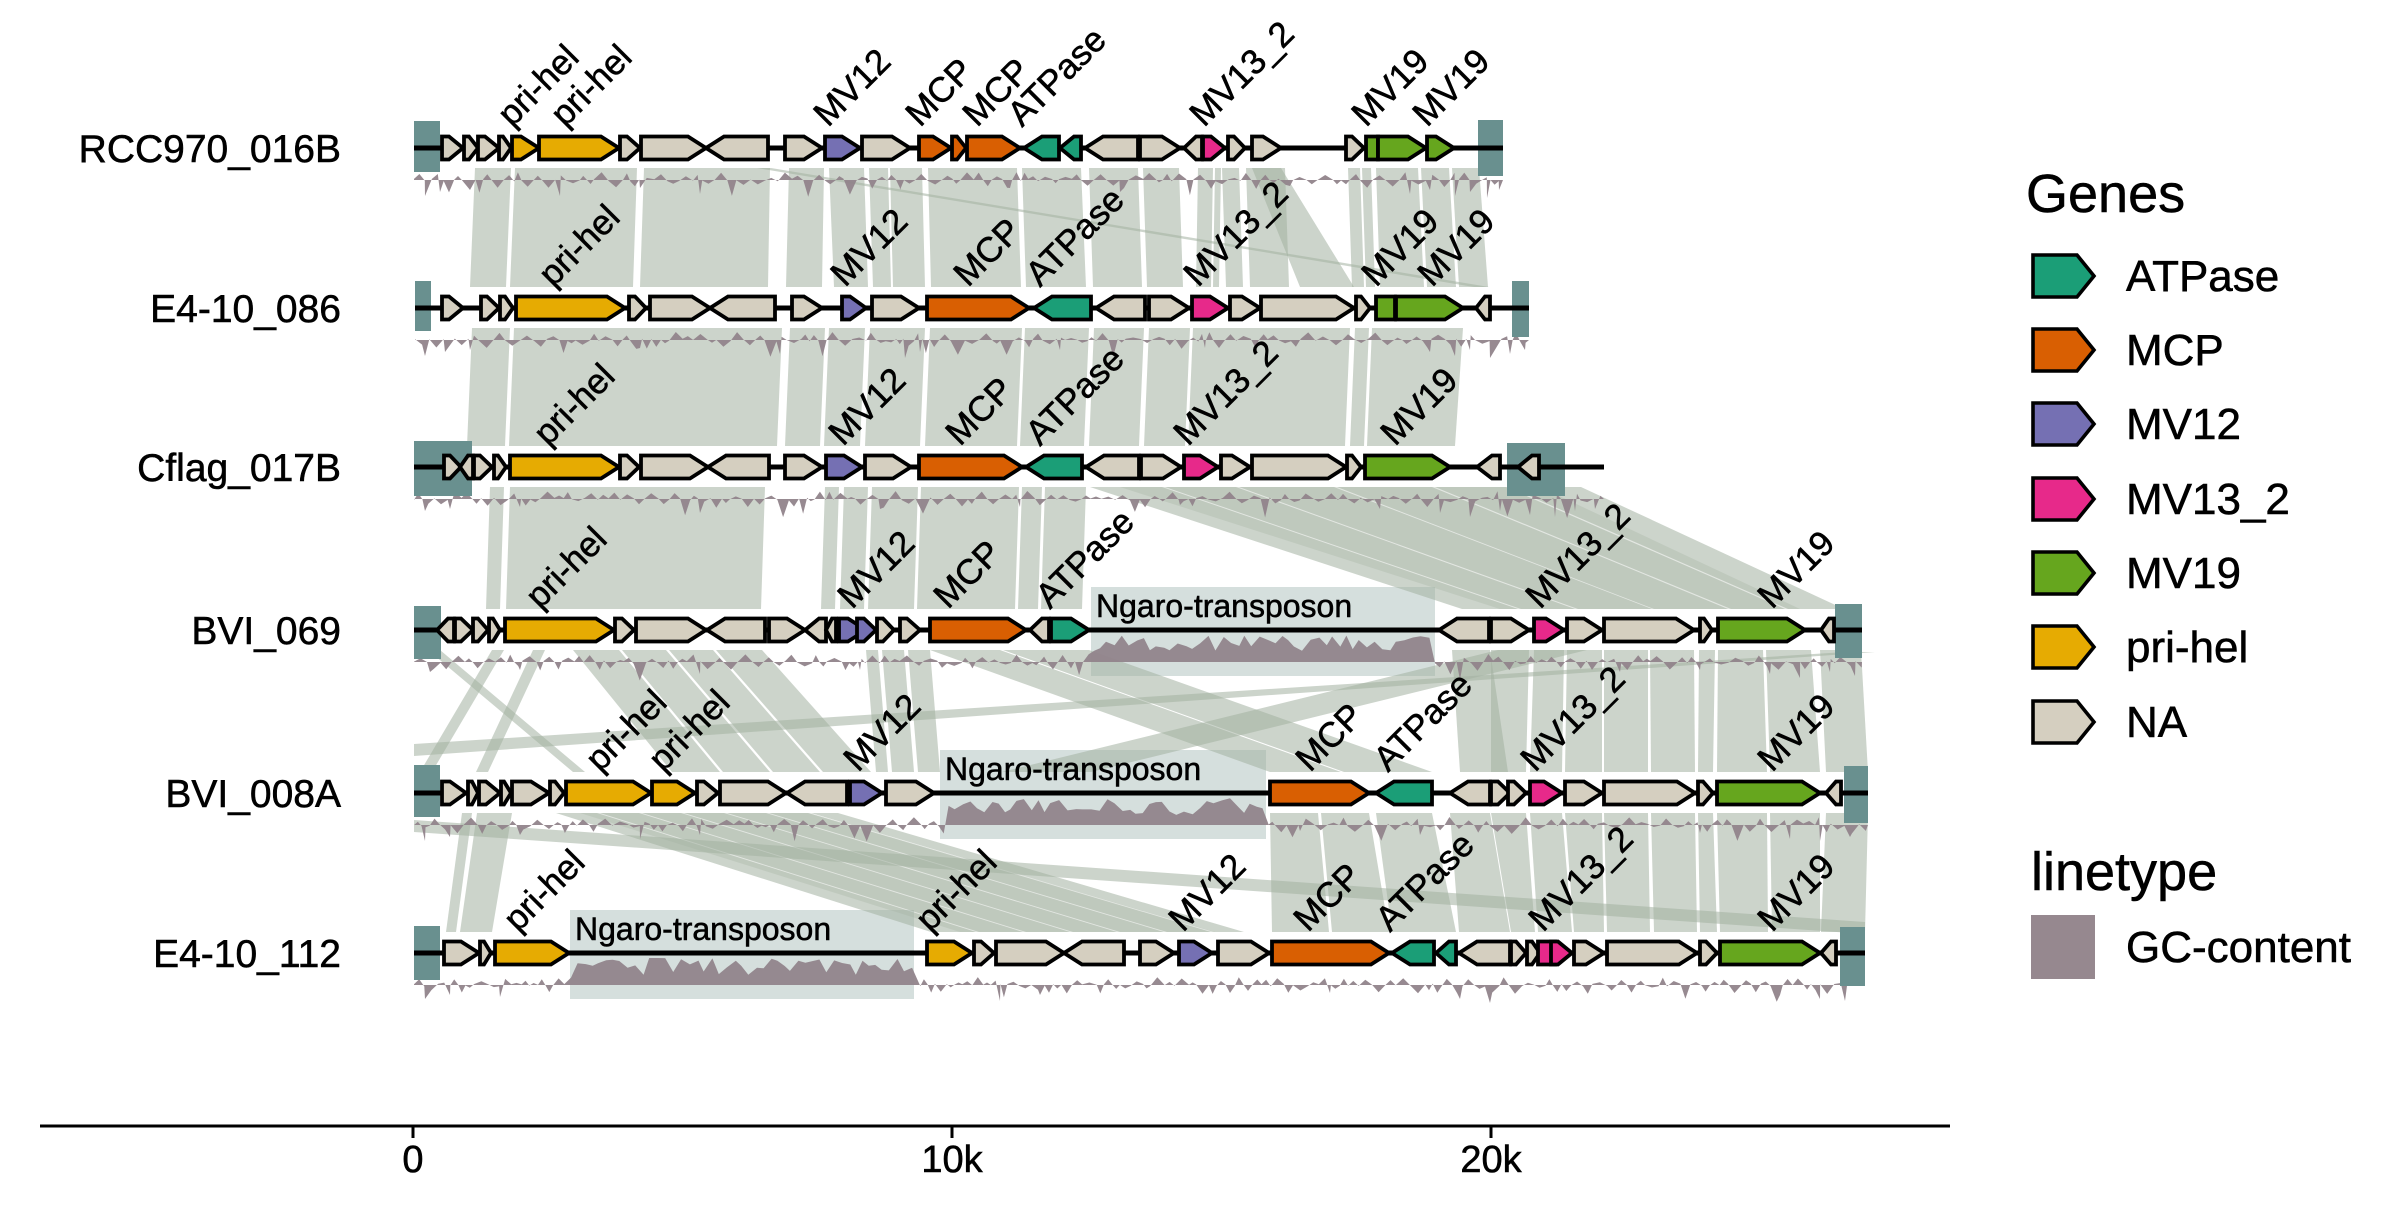 This screenshot has height=1205, width=2400. Describe the element at coordinates (239, 468) in the screenshot. I see `svg-text: Cflag_017B` at that location.